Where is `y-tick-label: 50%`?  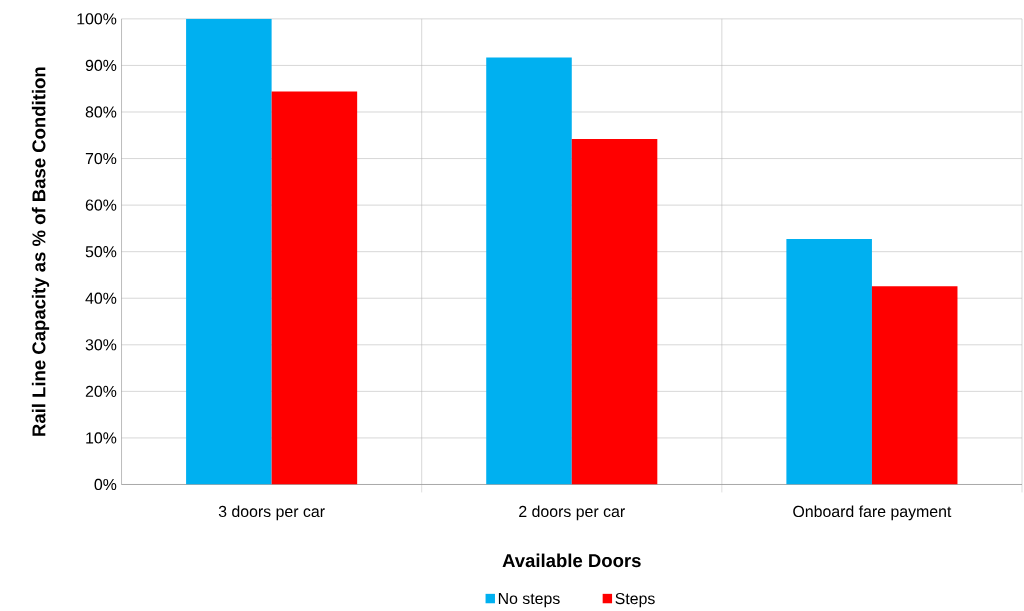 y-tick-label: 50% is located at coordinates (101, 252).